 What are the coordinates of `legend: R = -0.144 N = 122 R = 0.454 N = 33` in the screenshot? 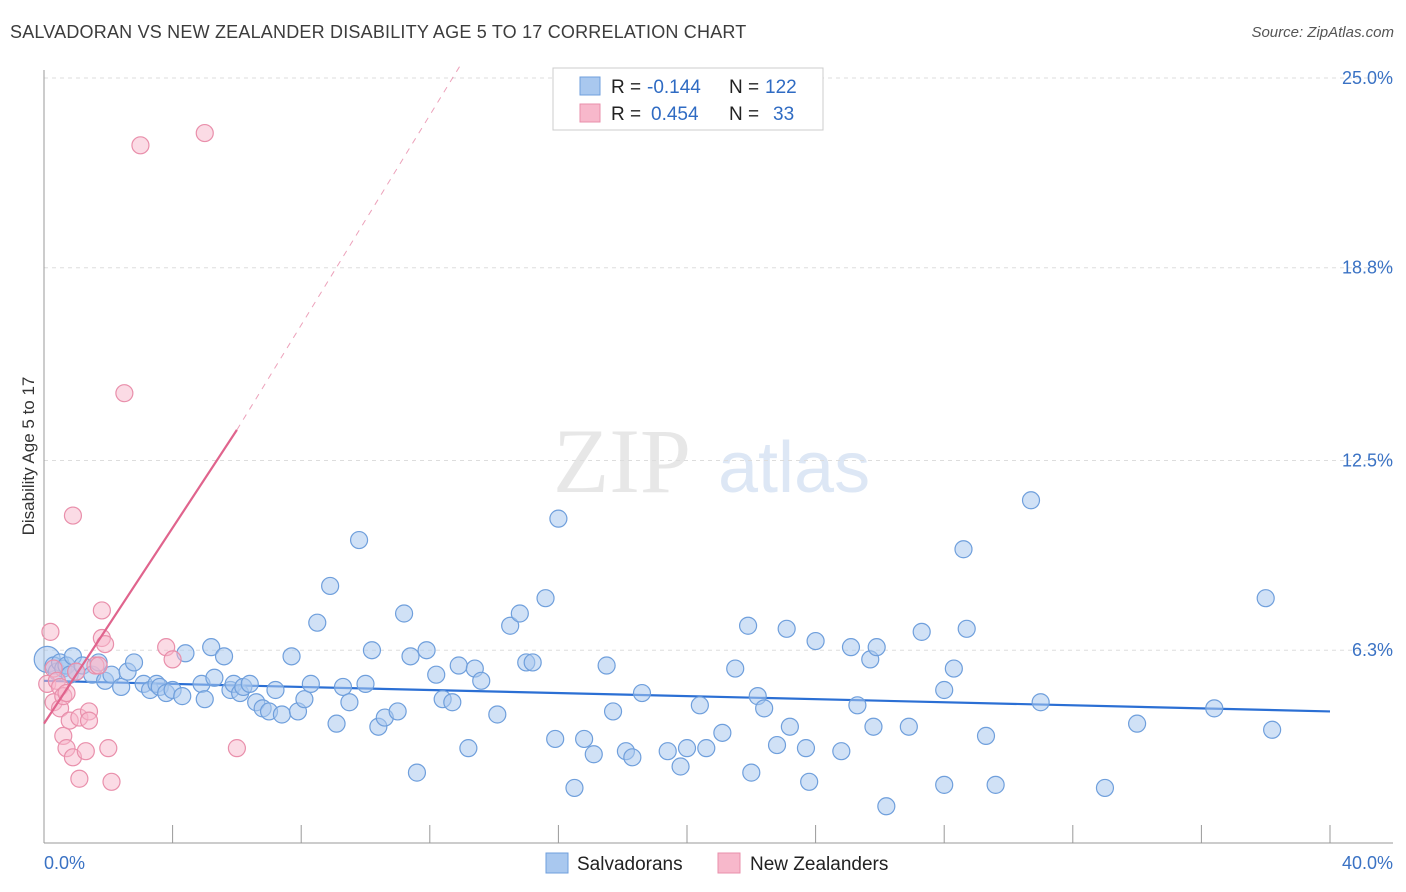 It's located at (688, 99).